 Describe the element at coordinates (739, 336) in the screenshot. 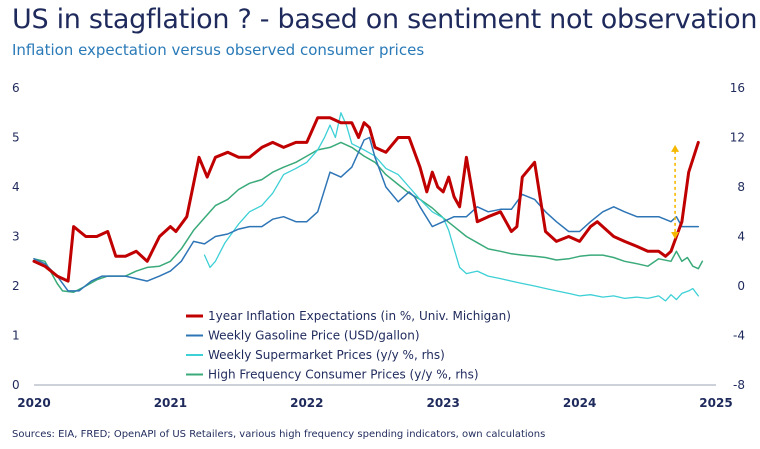

I see `y2-tick-label: -4` at that location.